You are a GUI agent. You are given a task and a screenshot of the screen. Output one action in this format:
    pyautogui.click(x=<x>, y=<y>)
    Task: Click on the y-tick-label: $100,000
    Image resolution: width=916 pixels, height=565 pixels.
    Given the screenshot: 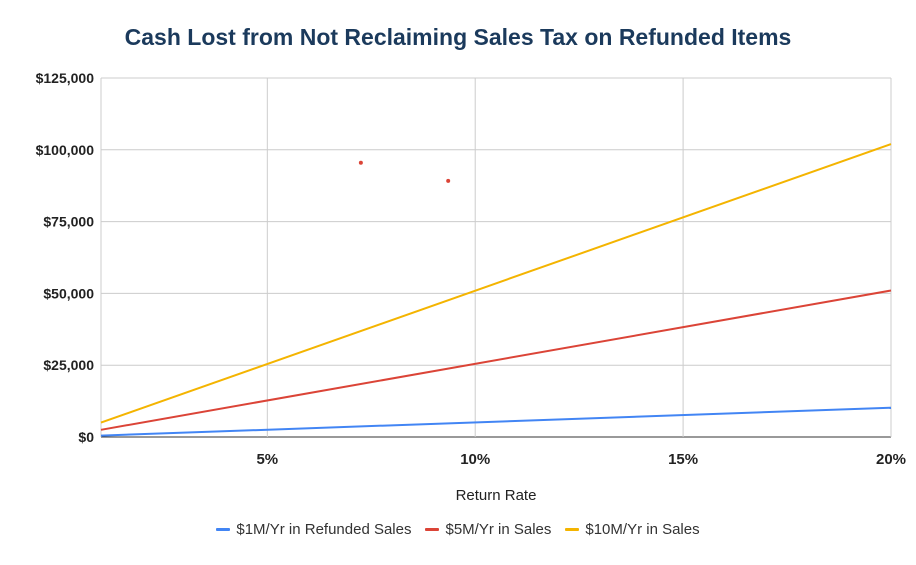 What is the action you would take?
    pyautogui.click(x=65, y=150)
    